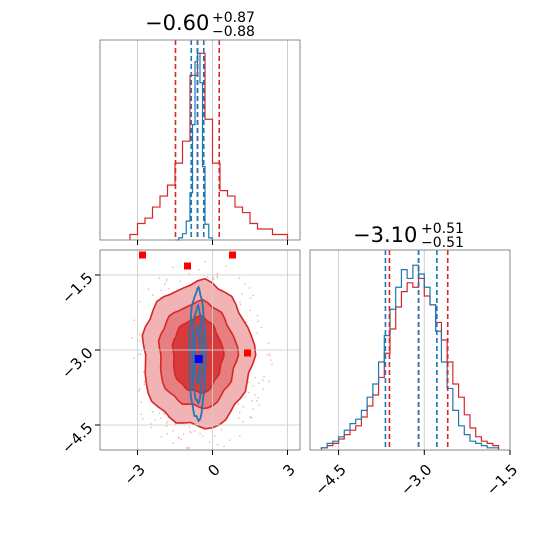 The height and width of the screenshot is (555, 550). What do you see at coordinates (330, 480) in the screenshot?
I see `right-xtick-label-0: −4.5` at bounding box center [330, 480].